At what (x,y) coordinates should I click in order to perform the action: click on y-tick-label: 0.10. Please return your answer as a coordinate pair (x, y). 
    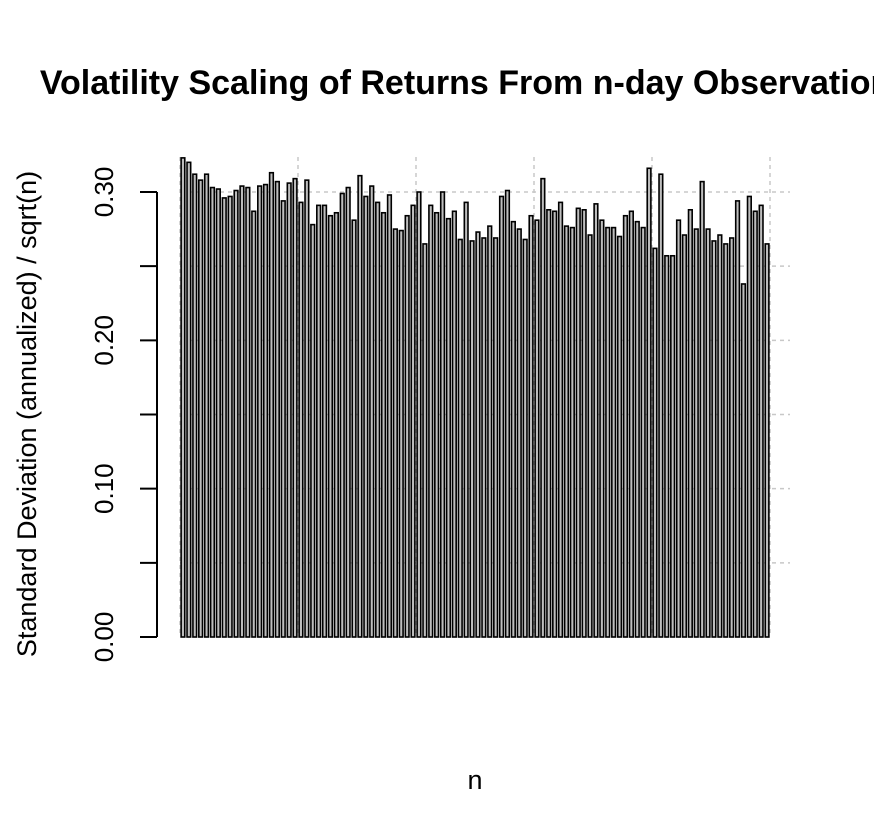
    Looking at the image, I should click on (104, 488).